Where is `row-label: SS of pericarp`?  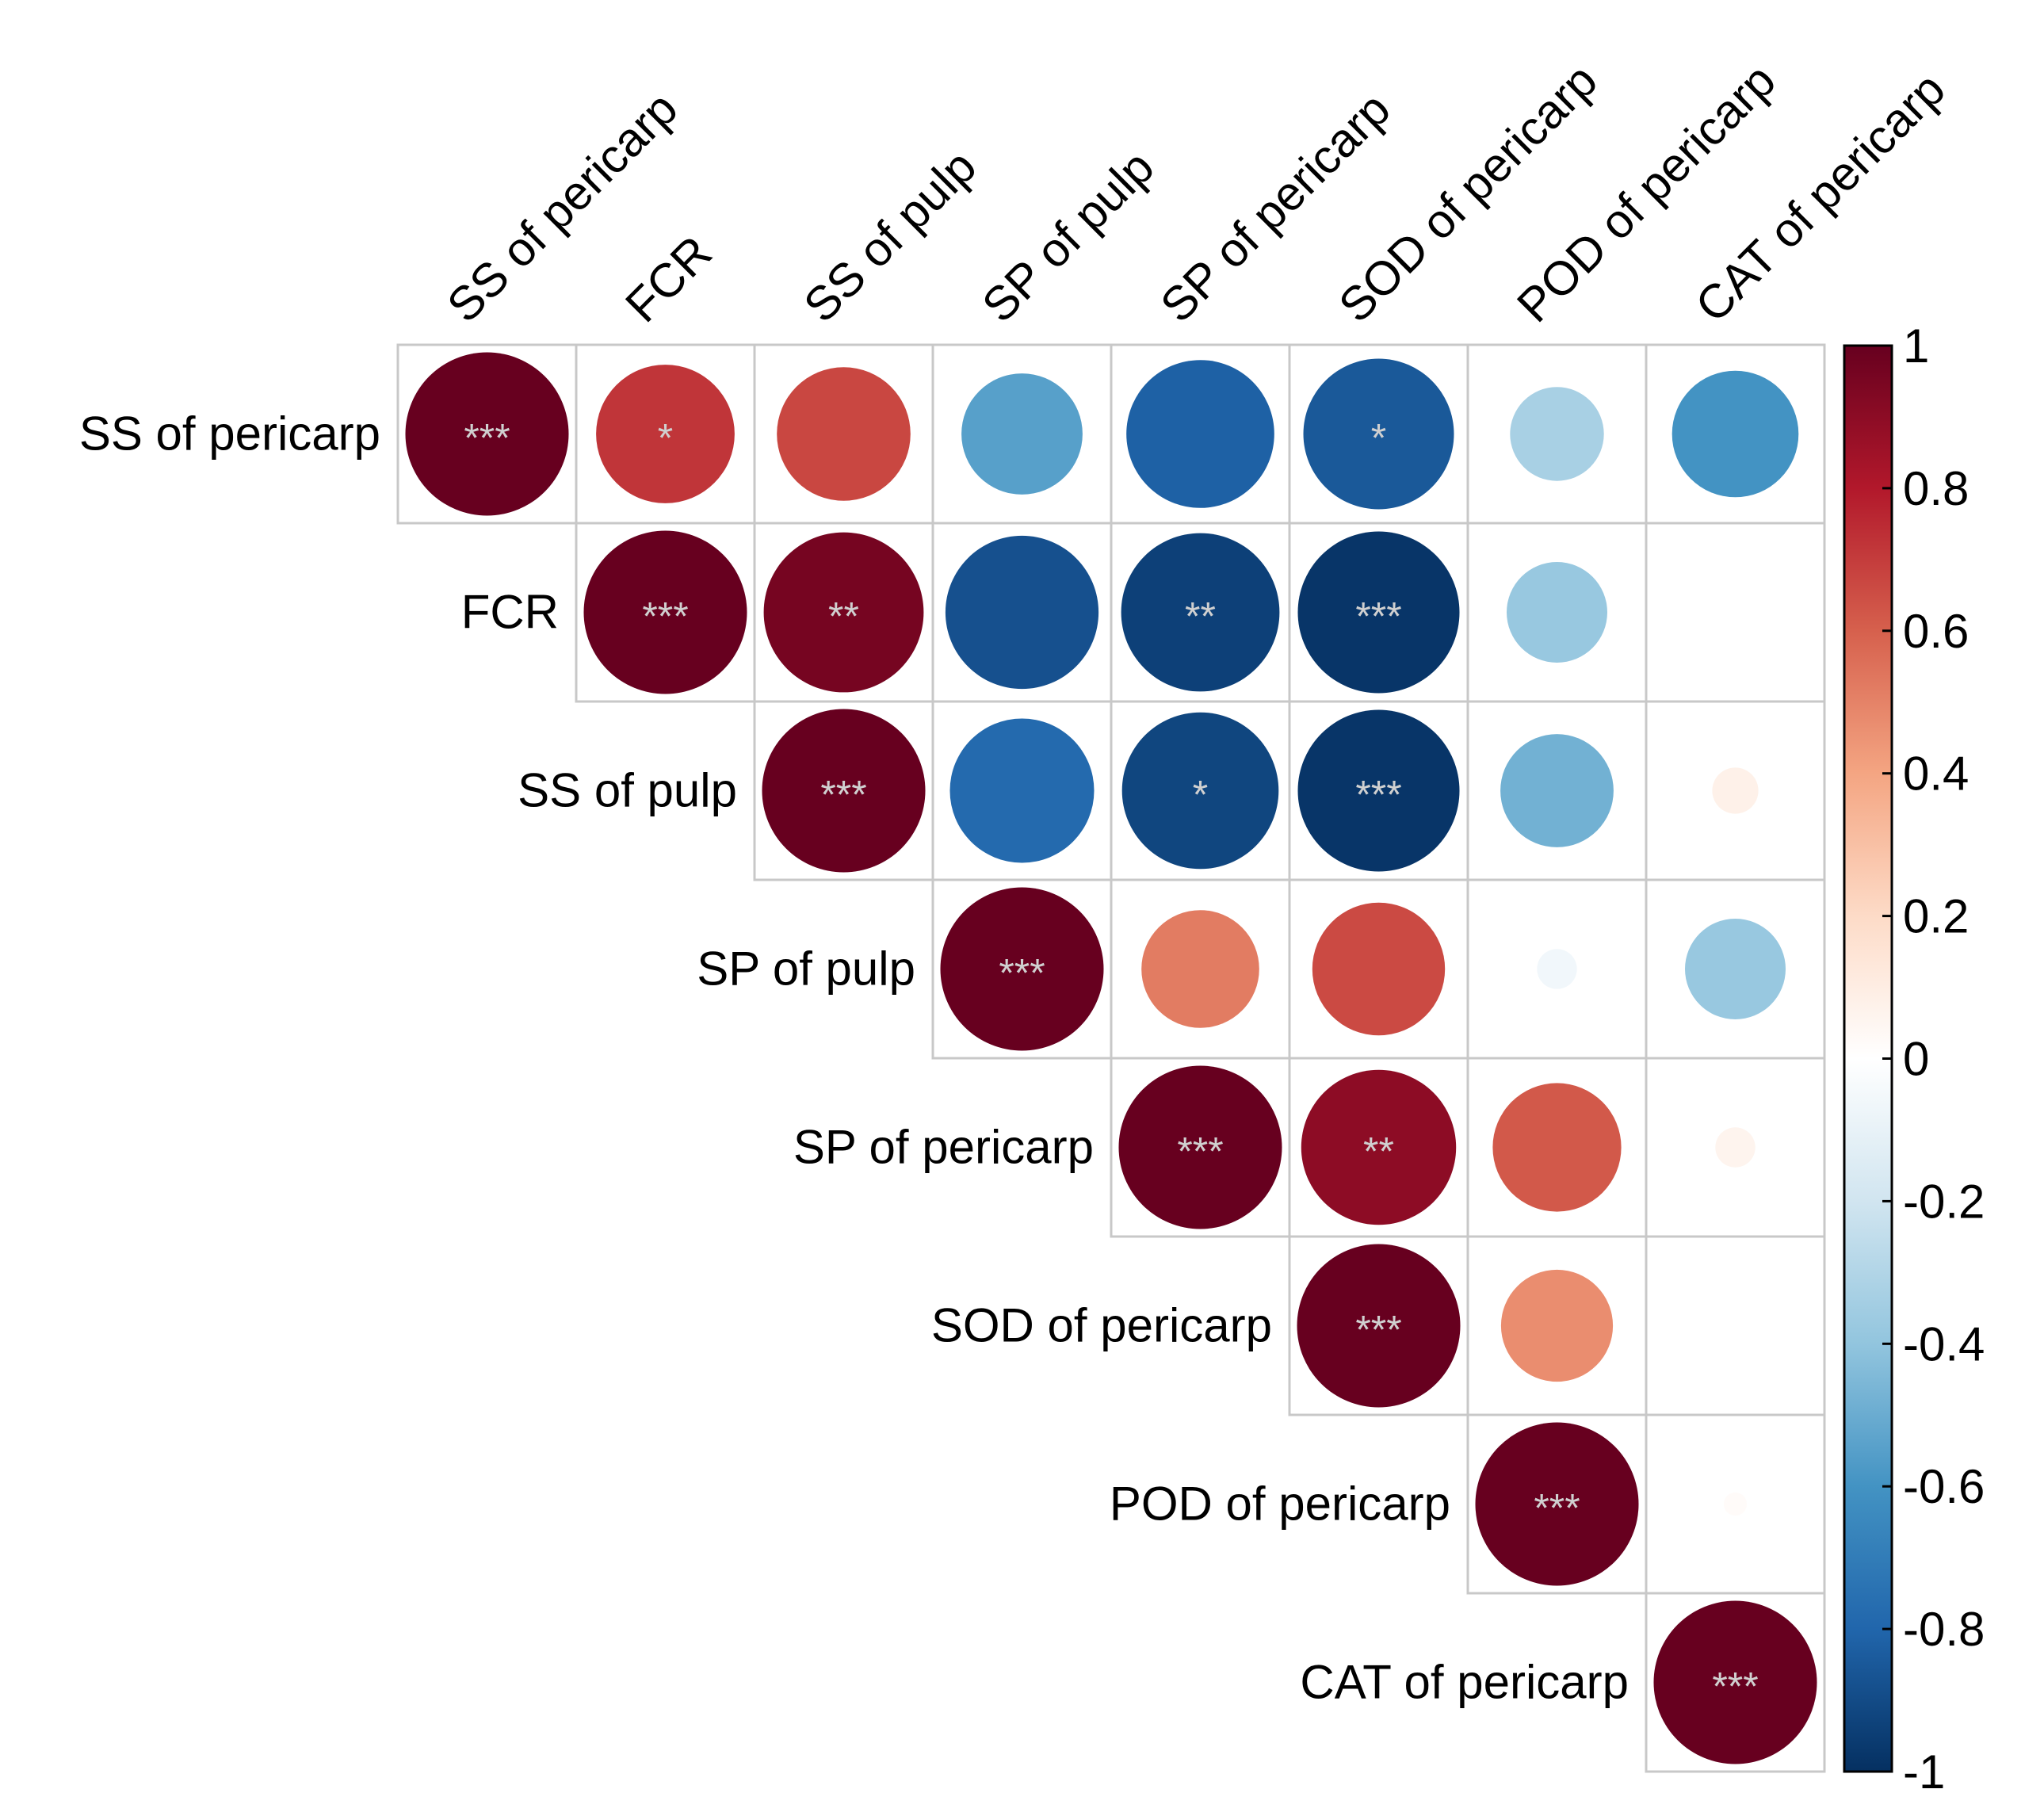 row-label: SS of pericarp is located at coordinates (230, 434).